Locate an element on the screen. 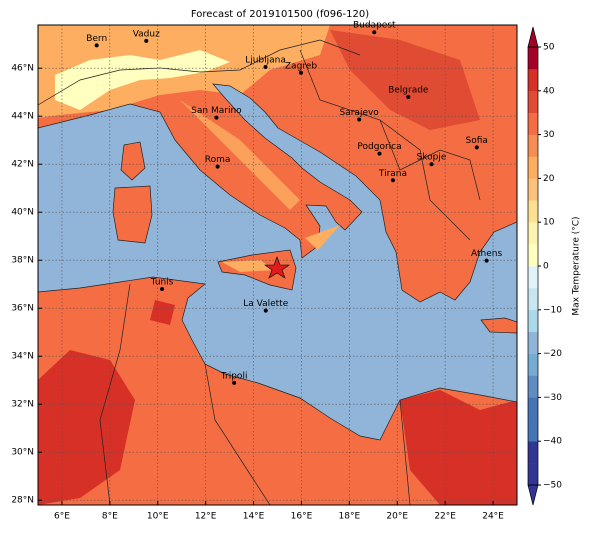 This screenshot has height=533, width=592. city-label: Budapest is located at coordinates (374, 26).